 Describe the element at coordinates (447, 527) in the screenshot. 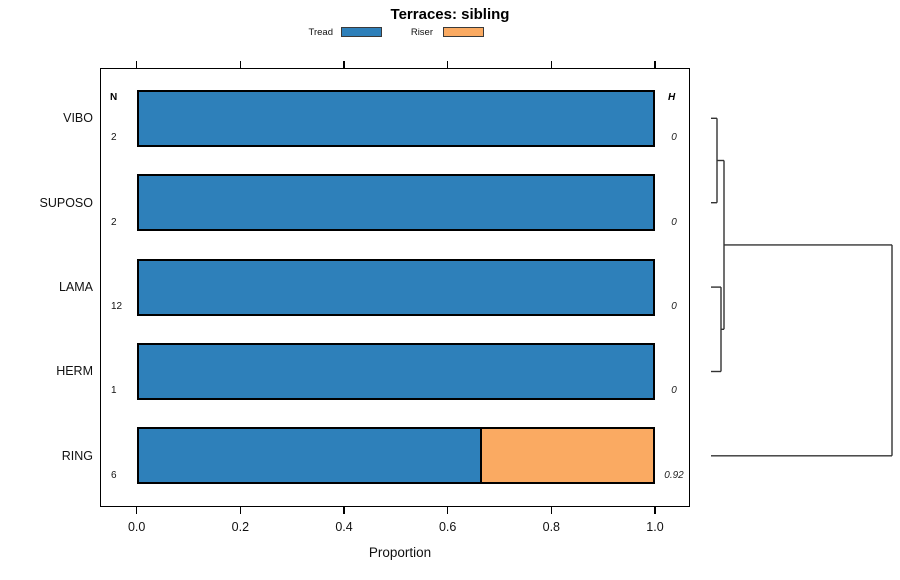

I see `x-axis-tick-label: 0.6` at that location.